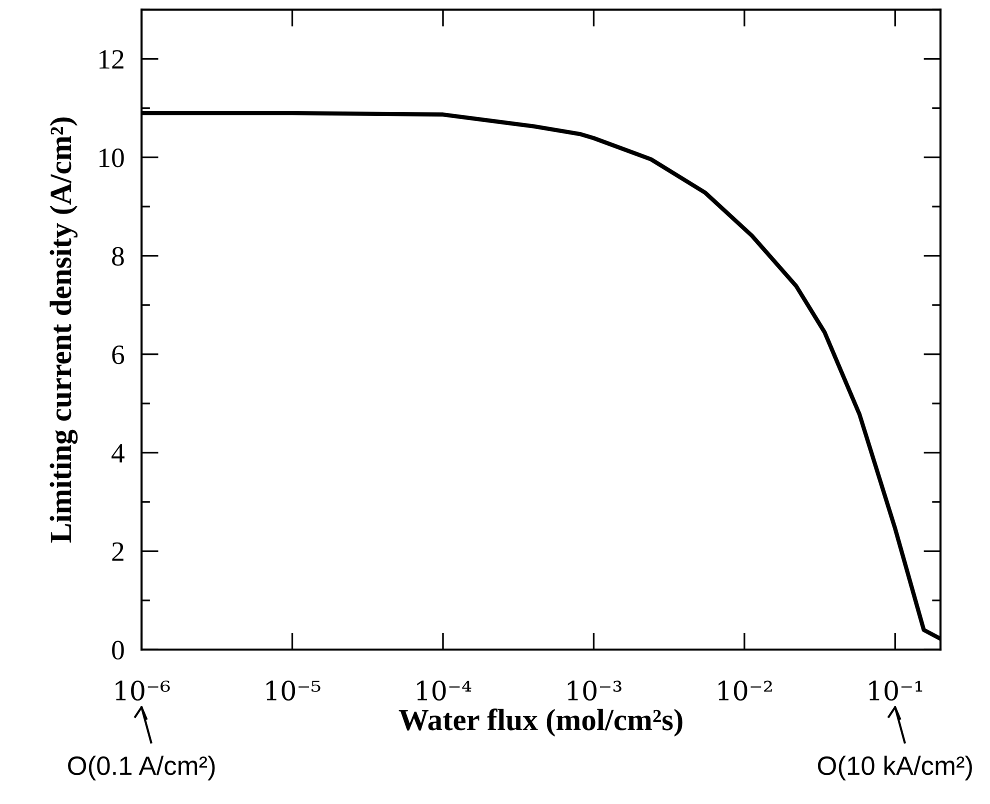  I want to click on x-tick-label: 10⁻⁵, so click(293, 690).